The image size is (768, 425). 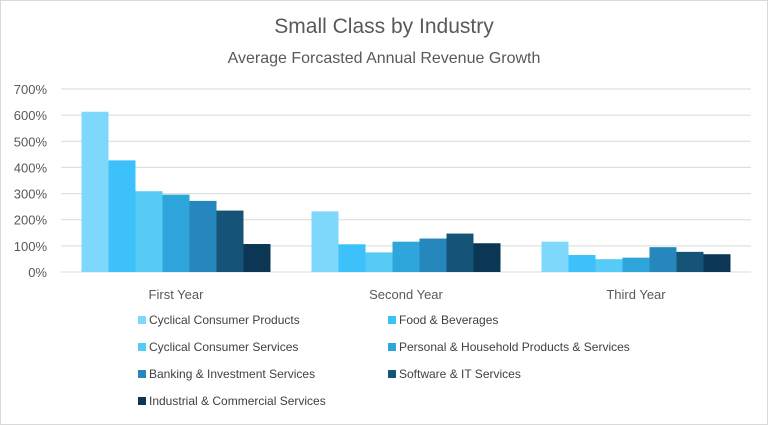 What do you see at coordinates (31, 220) in the screenshot?
I see `y-tick-label: 200%` at bounding box center [31, 220].